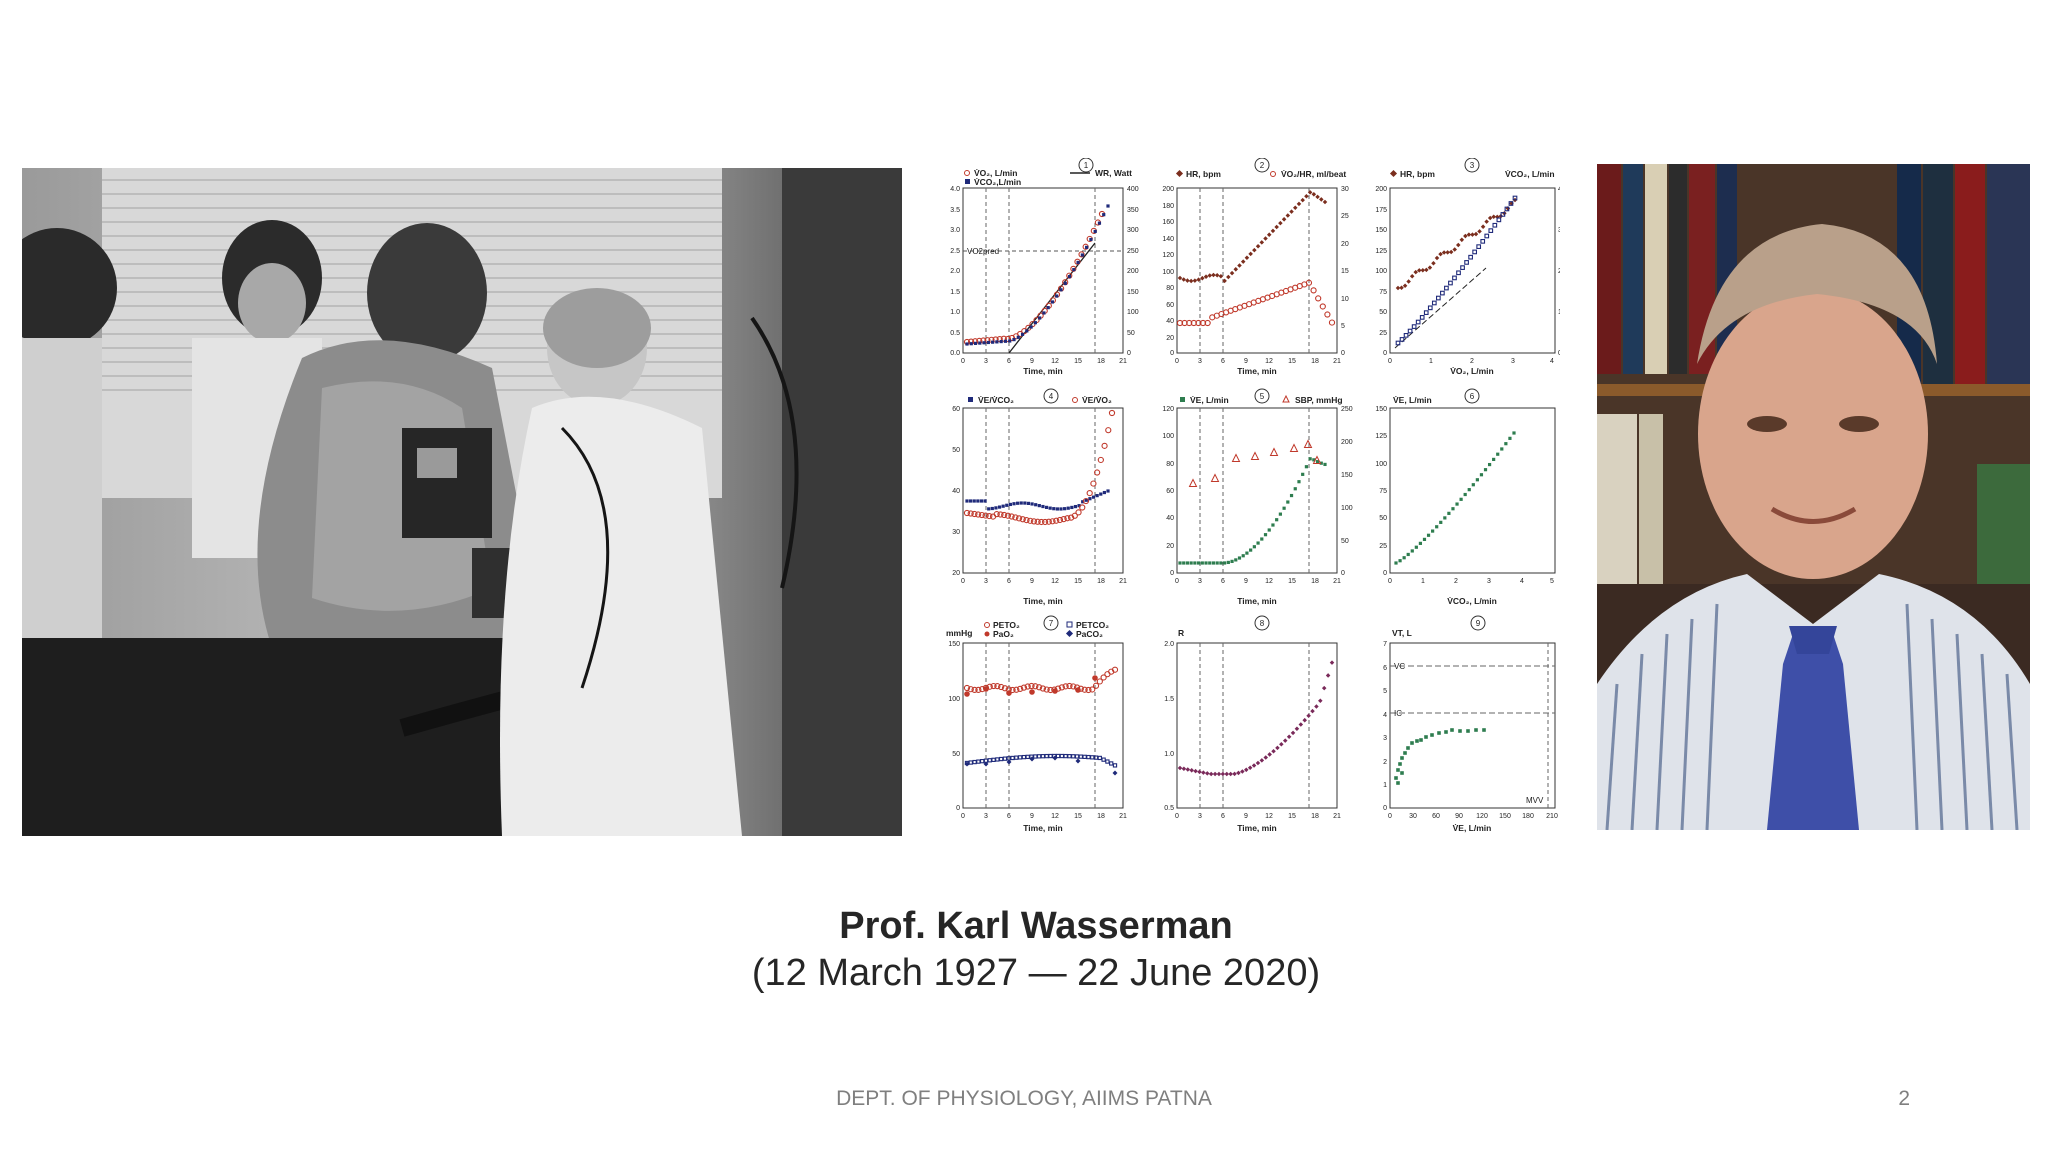 The width and height of the screenshot is (2048, 1152). What do you see at coordinates (1051, 623) in the screenshot?
I see `panel-7-number: 7` at bounding box center [1051, 623].